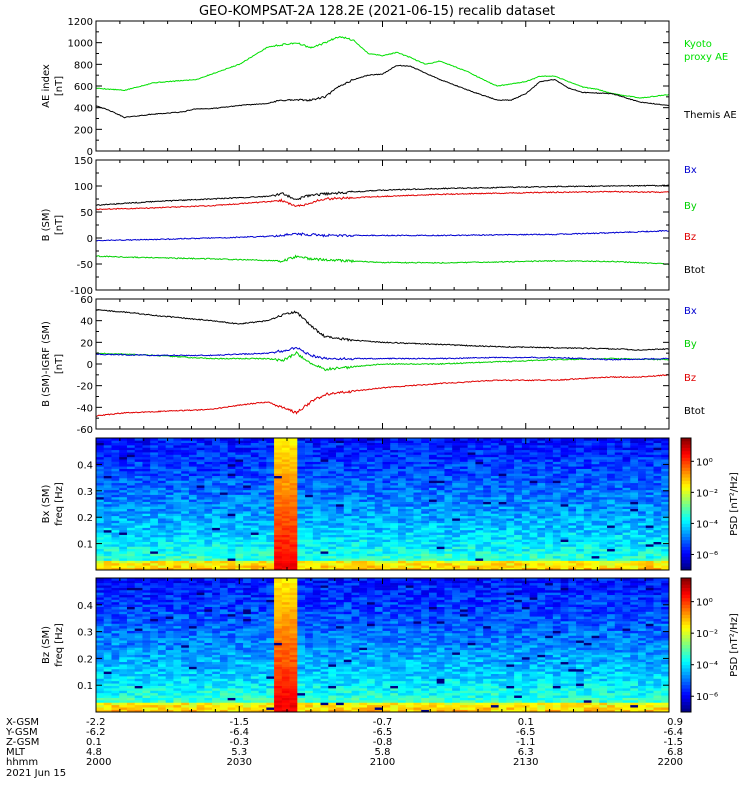 This screenshot has height=800, width=750. Describe the element at coordinates (382, 330) in the screenshot. I see `series-line-bx` at that location.